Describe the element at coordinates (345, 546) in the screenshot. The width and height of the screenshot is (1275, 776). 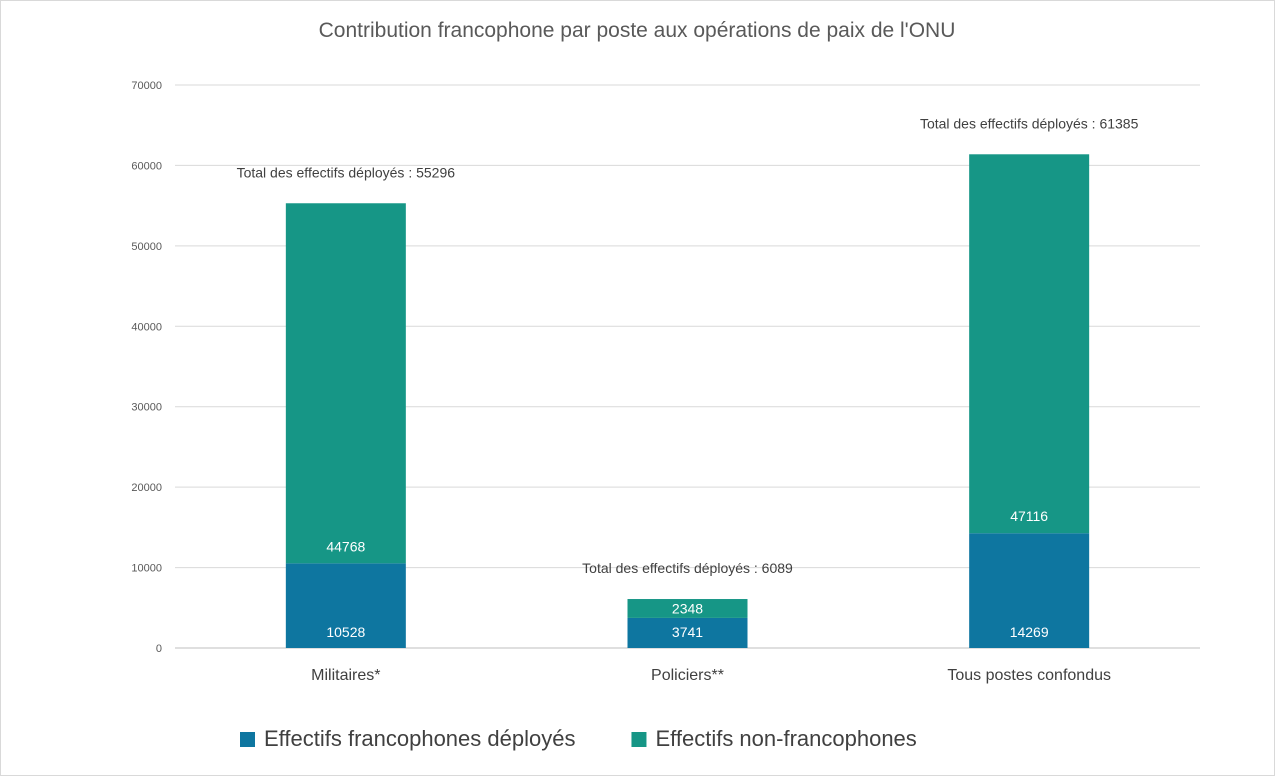
I see `bar-value-label: 44768` at that location.